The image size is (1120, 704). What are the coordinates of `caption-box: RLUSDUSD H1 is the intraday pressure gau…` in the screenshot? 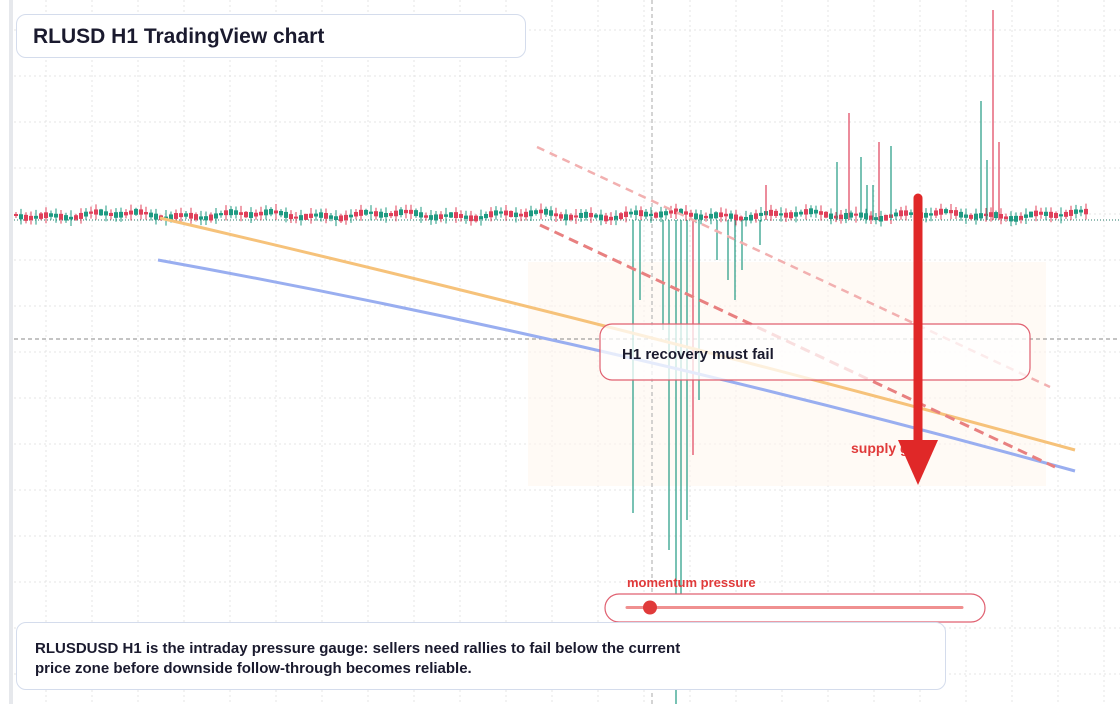 It's located at (481, 656).